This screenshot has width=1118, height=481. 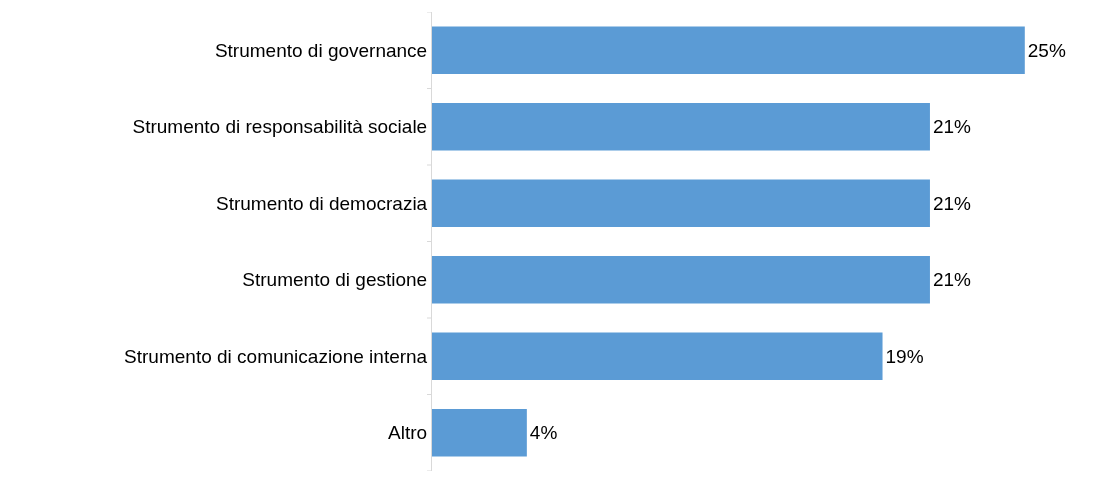 What do you see at coordinates (321, 50) in the screenshot?
I see `y-tick-label: Strumento di governance` at bounding box center [321, 50].